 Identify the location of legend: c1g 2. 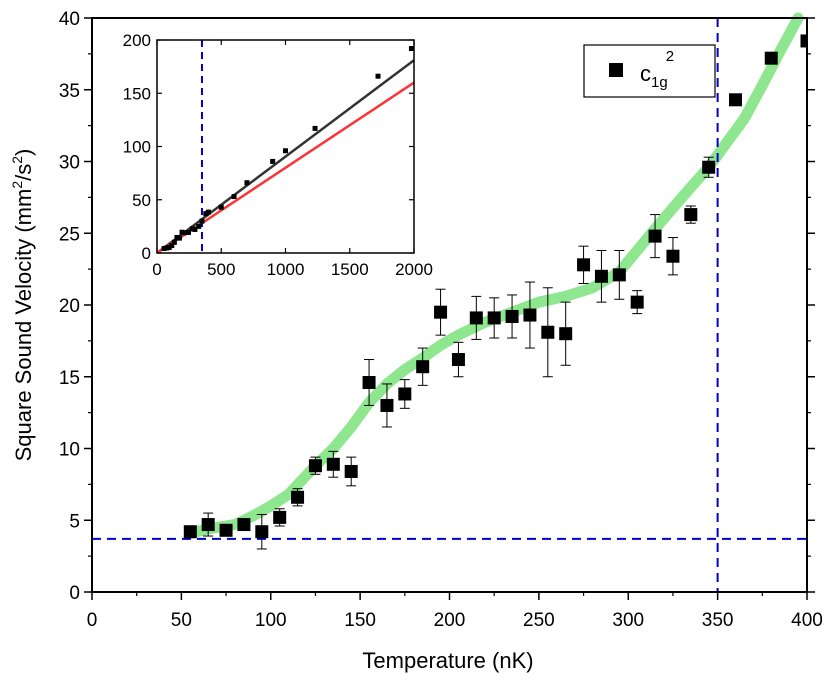
(649, 71).